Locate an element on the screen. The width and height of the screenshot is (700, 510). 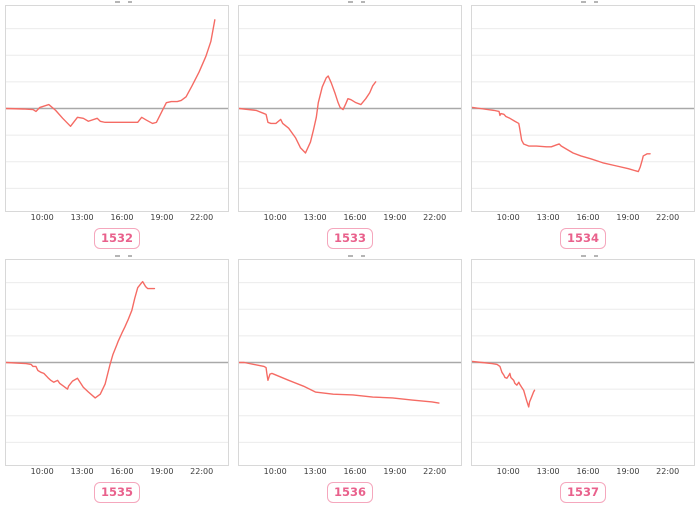
badge-row: 1537 is located at coordinates (583, 495).